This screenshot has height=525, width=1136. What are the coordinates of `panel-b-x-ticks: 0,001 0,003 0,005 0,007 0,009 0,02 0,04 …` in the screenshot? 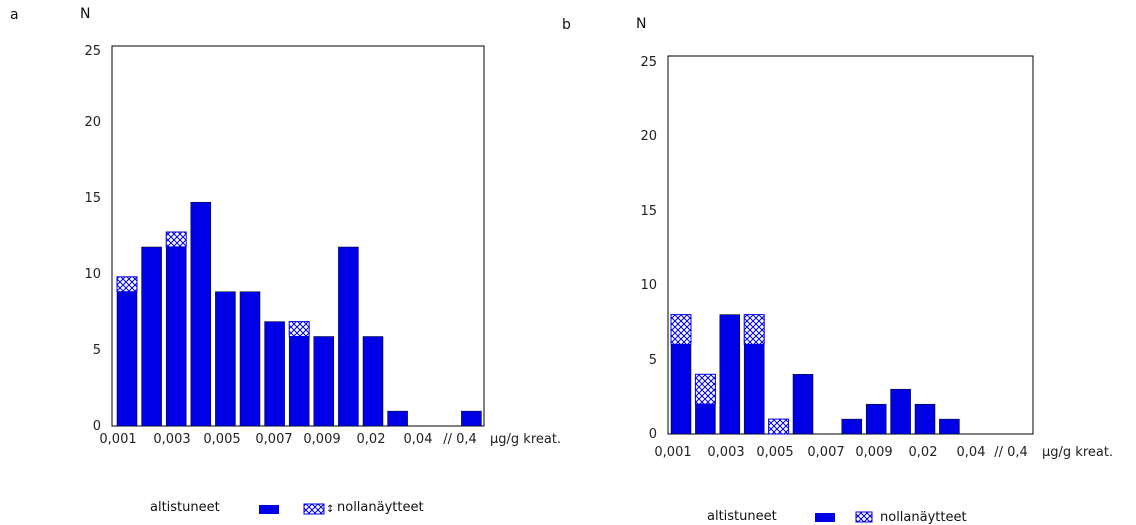 It's located at (883, 452).